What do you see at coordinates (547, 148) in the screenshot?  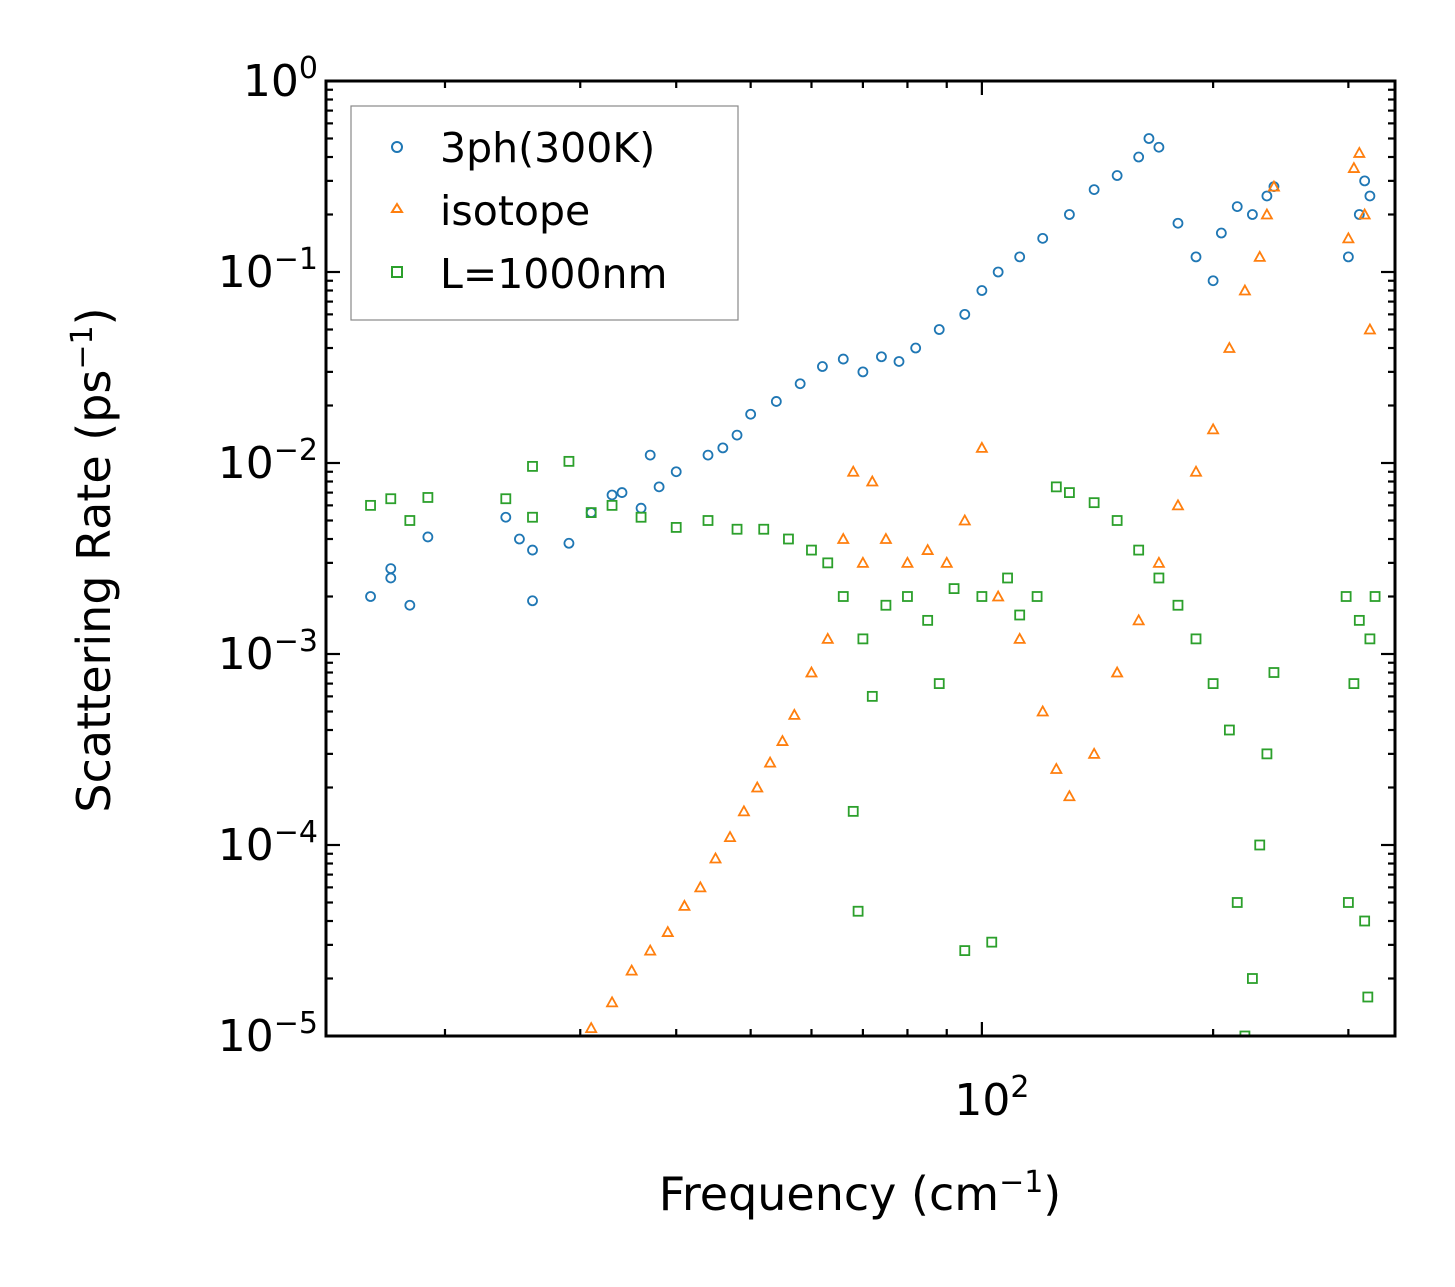 I see `legend-label-3ph: 3ph(300K)` at bounding box center [547, 148].